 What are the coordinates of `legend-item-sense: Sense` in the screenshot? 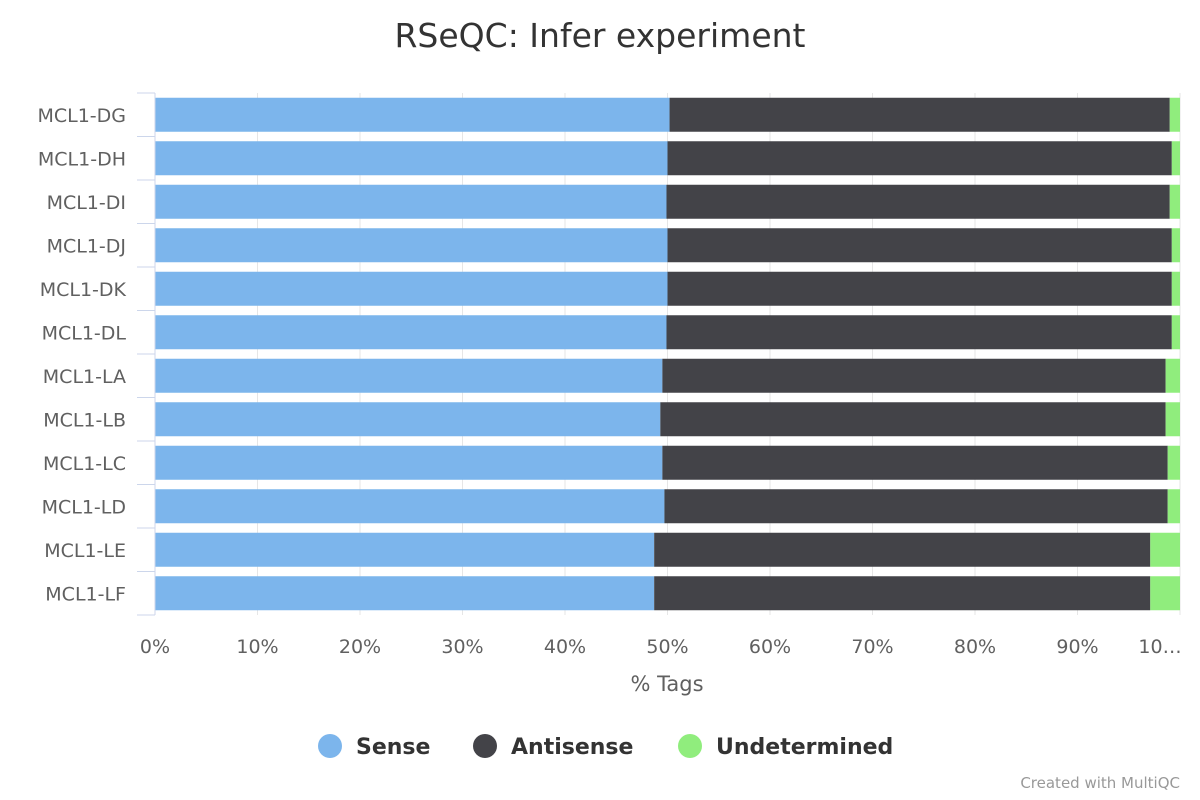 It's located at (374, 747).